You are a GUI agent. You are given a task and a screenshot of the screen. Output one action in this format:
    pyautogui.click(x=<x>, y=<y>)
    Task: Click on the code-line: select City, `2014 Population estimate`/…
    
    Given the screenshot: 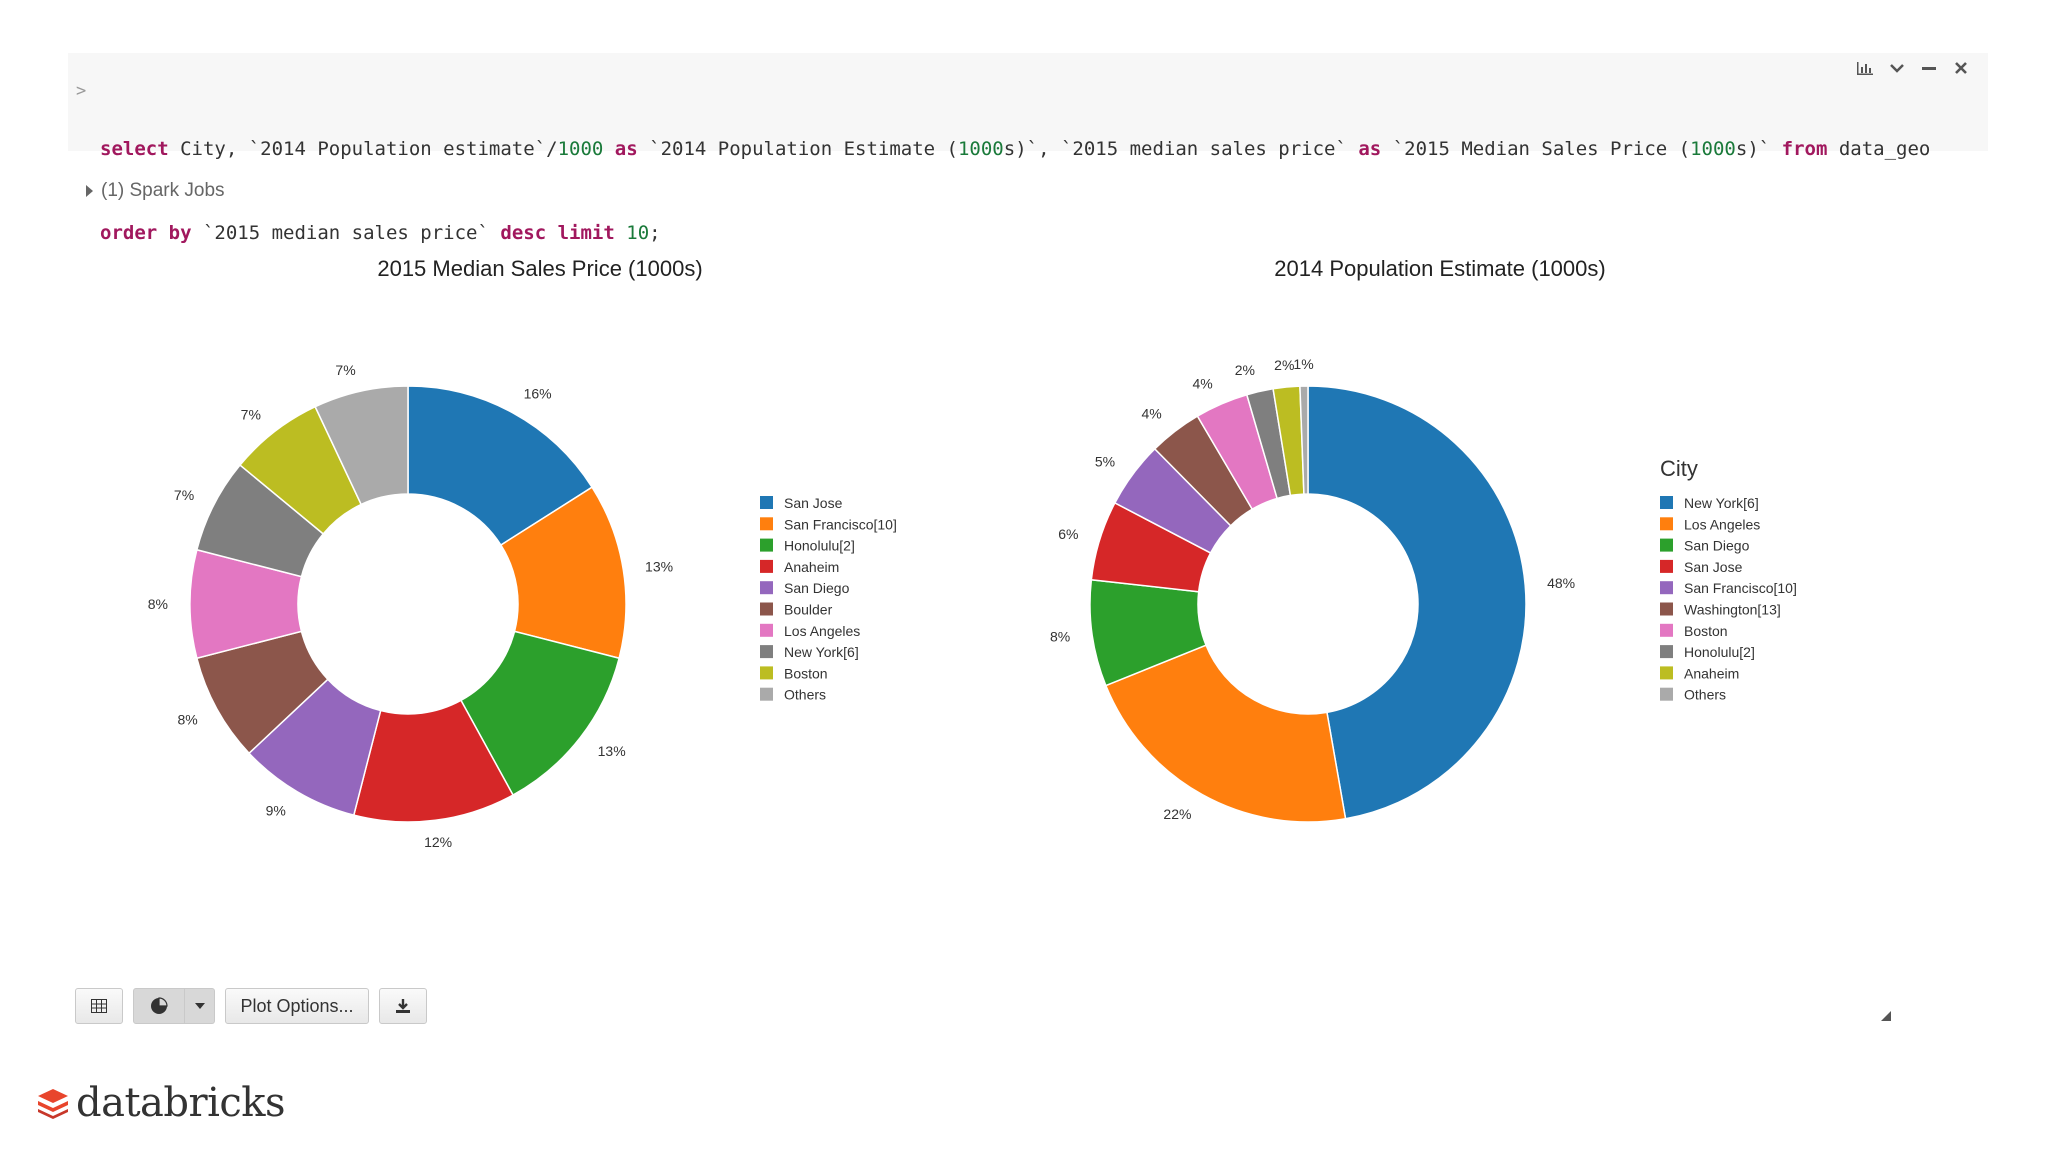 What is the action you would take?
    pyautogui.click(x=1015, y=149)
    